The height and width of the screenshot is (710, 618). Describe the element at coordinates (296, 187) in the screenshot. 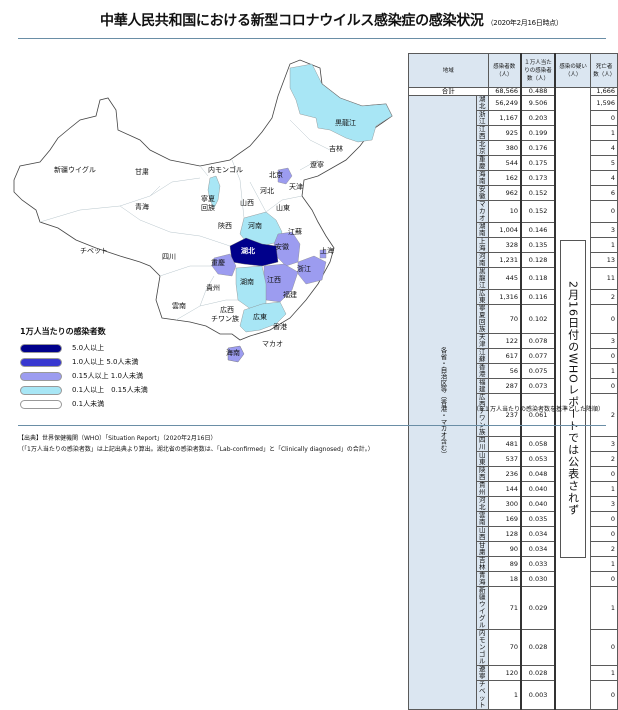

I see `province-label: 天津` at that location.